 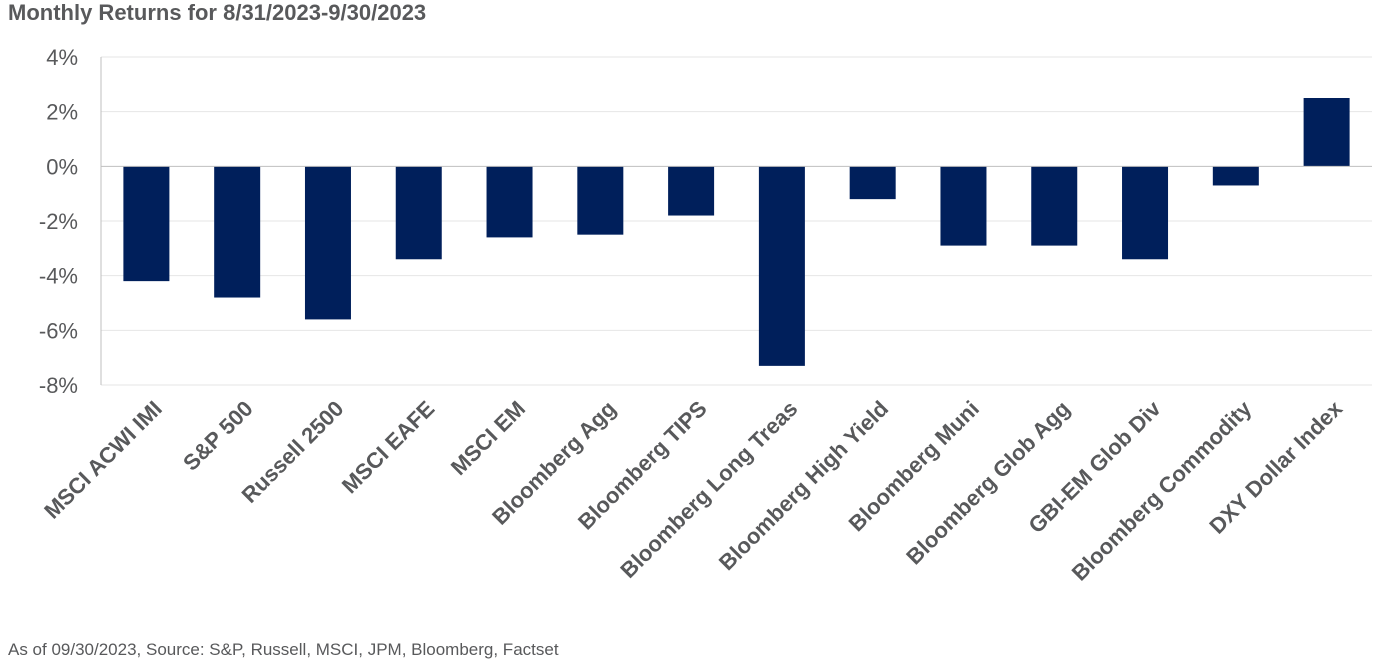 I want to click on y-tick-label: -6%, so click(x=58, y=330).